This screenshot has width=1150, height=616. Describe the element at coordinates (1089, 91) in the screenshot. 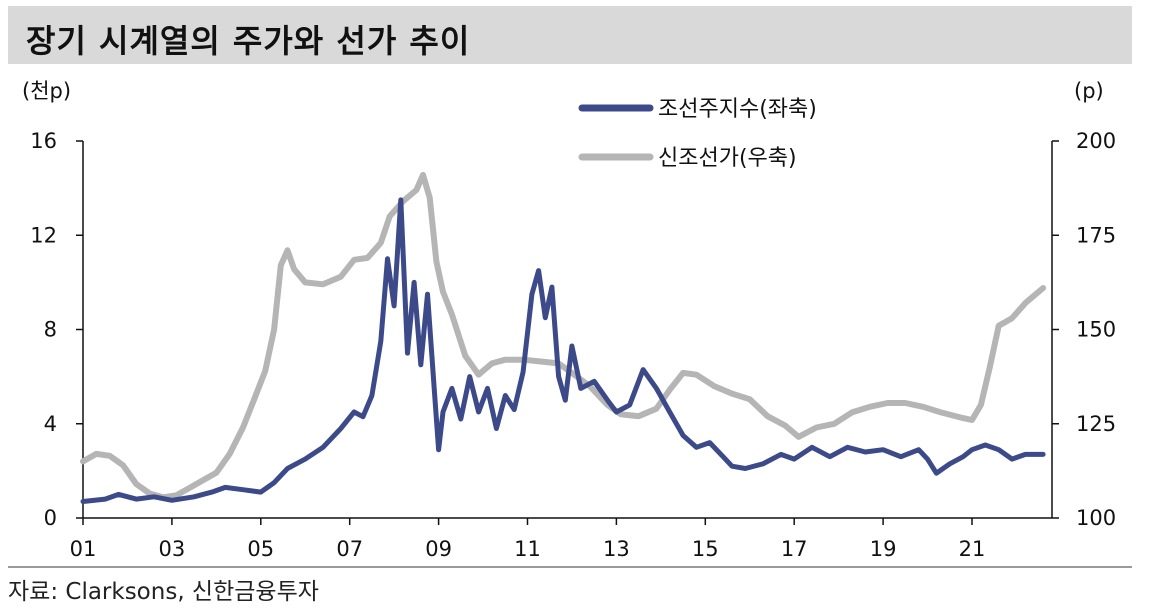

I see `right-axis-unit: (p)` at that location.